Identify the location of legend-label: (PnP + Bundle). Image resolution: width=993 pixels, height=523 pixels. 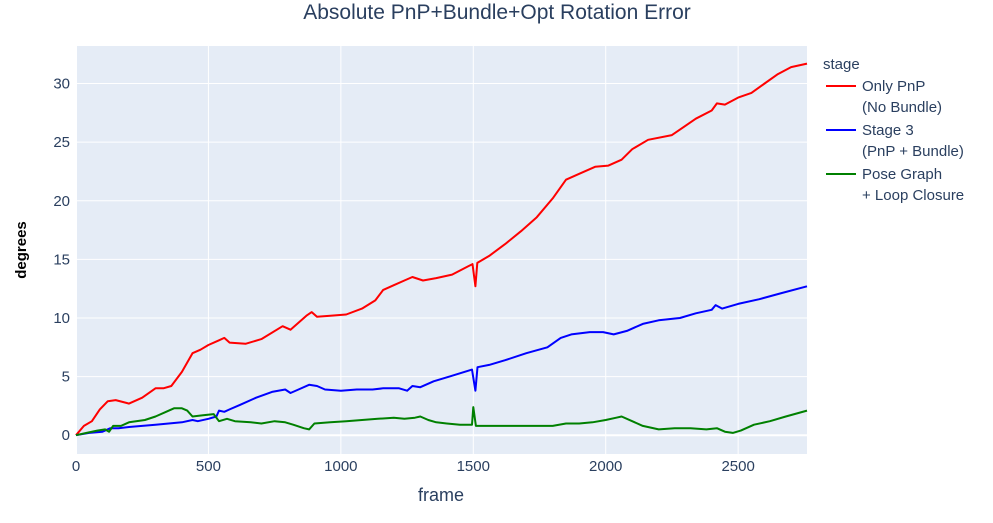
(913, 151).